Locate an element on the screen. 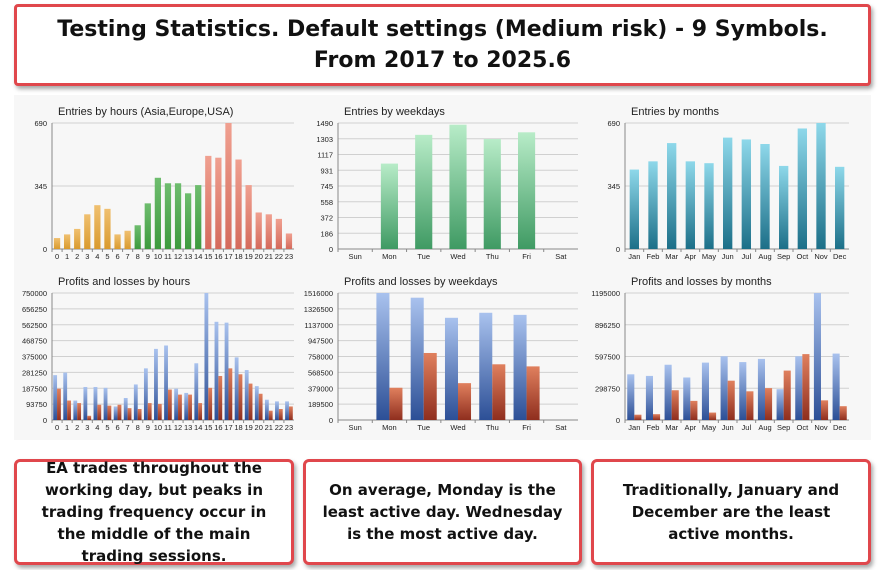 The width and height of the screenshot is (891, 570). ytick-4-8: 0 is located at coordinates (331, 420).